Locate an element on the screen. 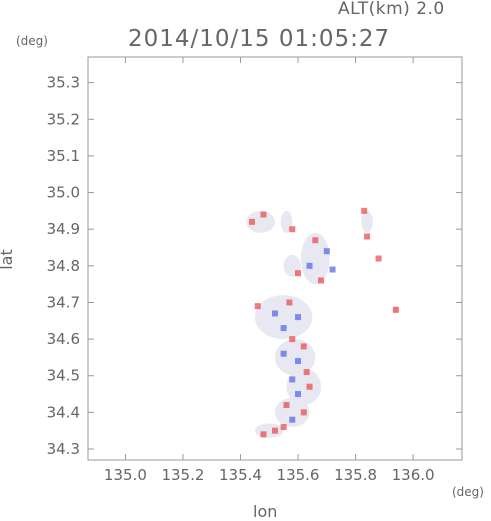  y-tick-label-4: 34.7 is located at coordinates (63, 302).